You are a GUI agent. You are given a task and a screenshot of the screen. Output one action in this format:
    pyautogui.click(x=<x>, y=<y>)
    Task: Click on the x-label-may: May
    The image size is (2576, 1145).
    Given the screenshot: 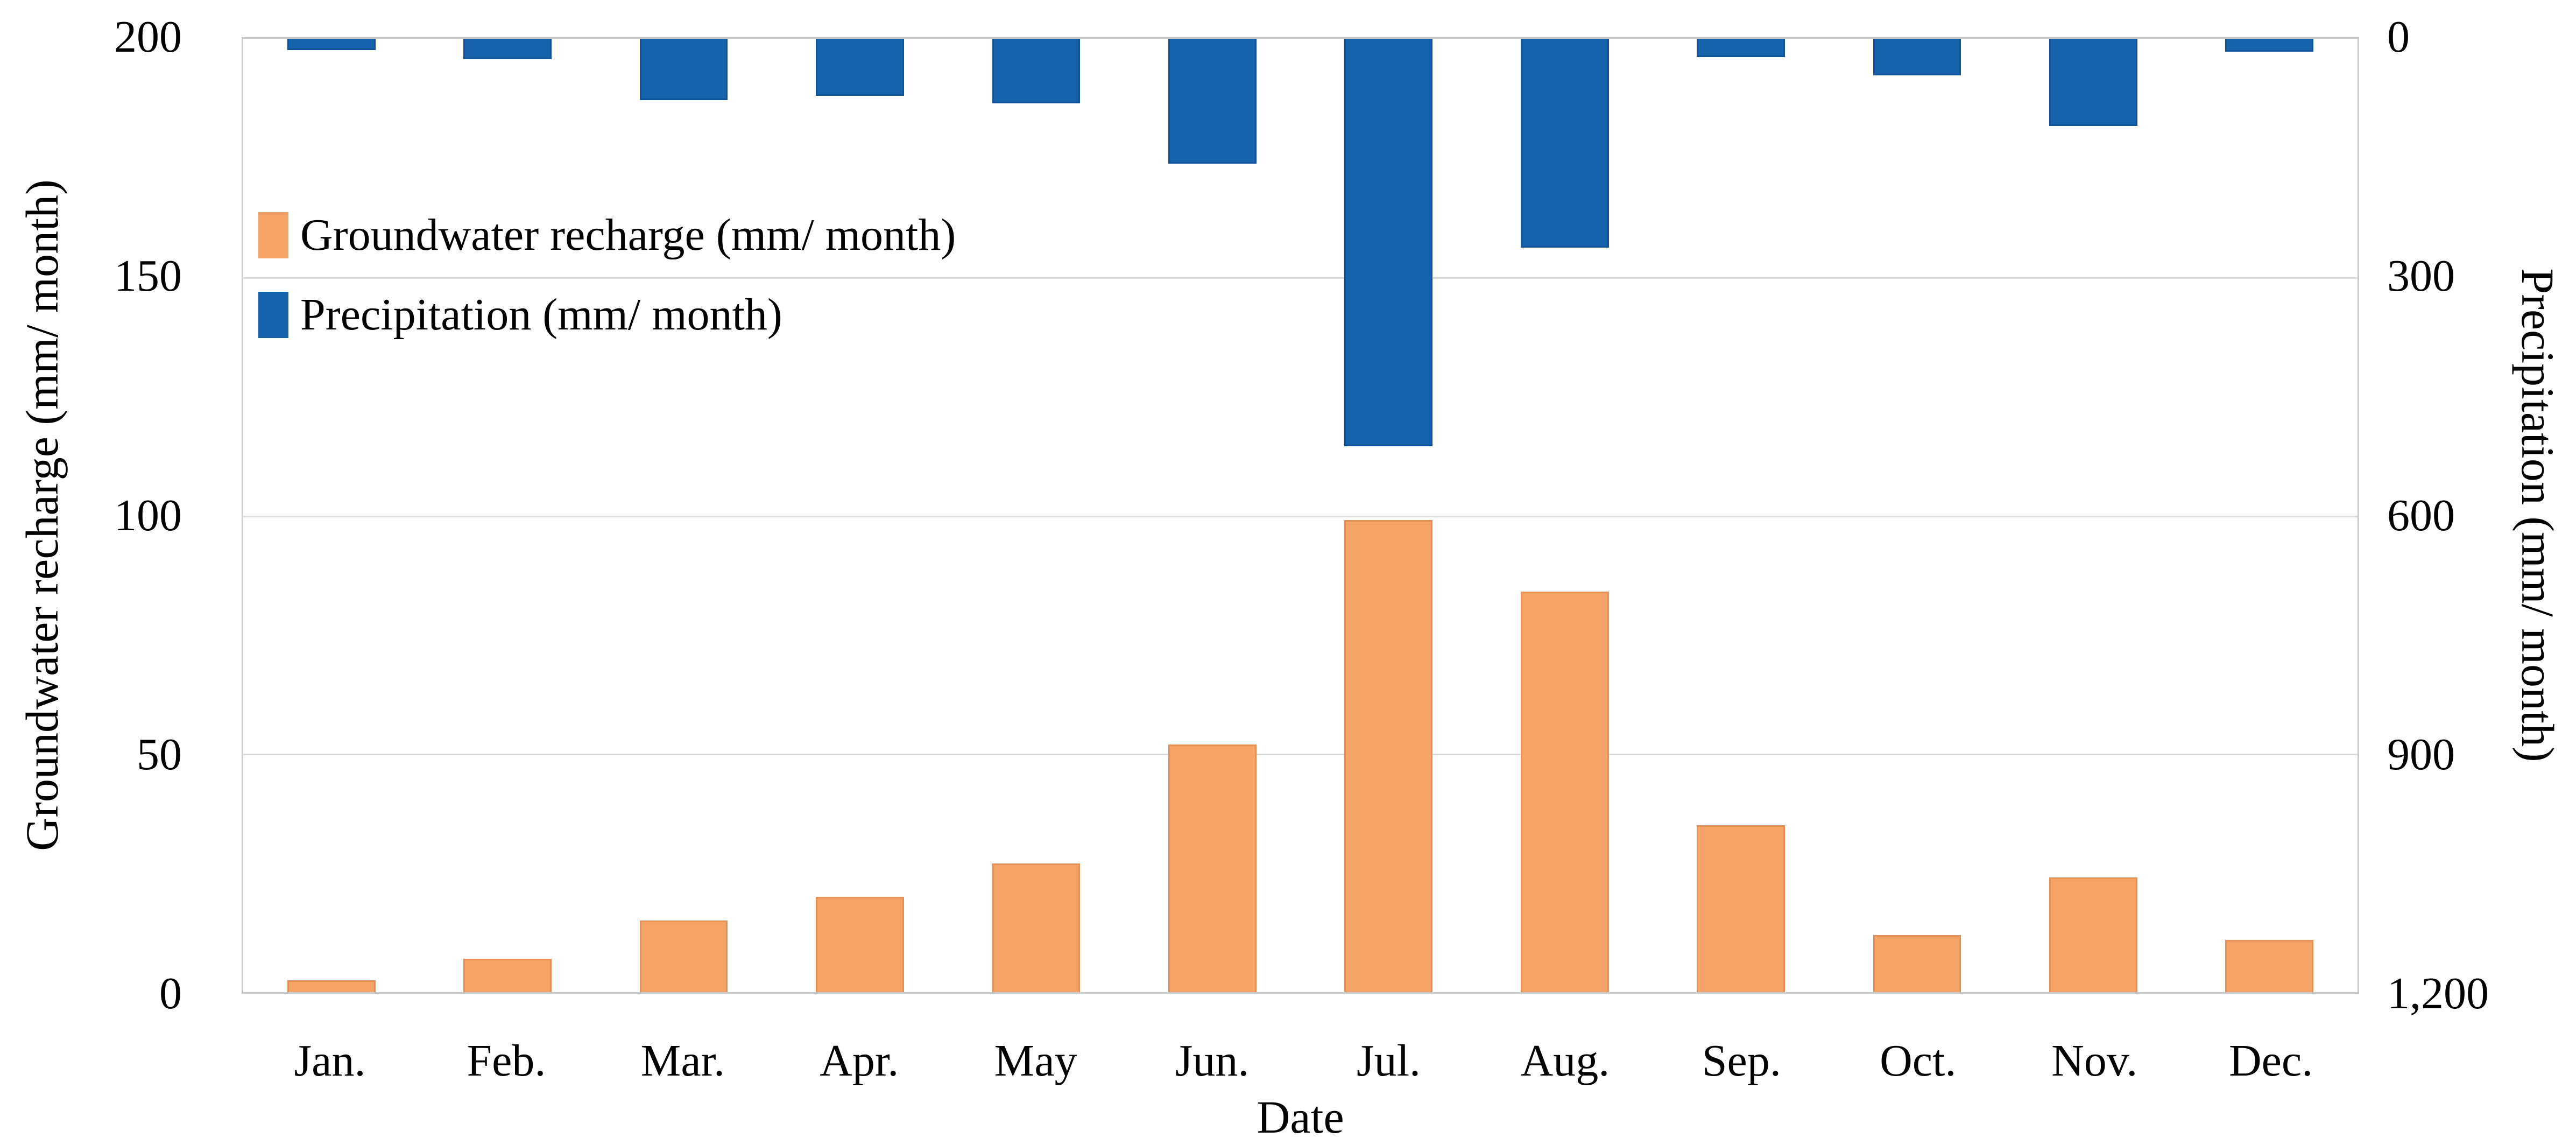 What is the action you would take?
    pyautogui.click(x=1035, y=1061)
    